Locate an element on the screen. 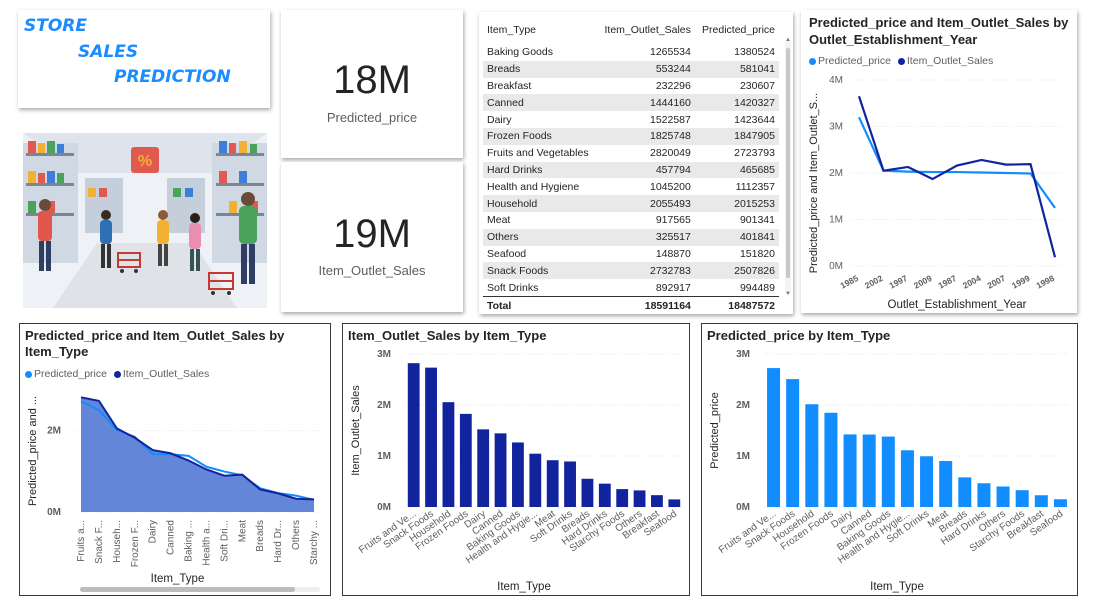 The height and width of the screenshot is (605, 1098). table-row: Snack Foods 2732783 2507826 is located at coordinates (631, 271).